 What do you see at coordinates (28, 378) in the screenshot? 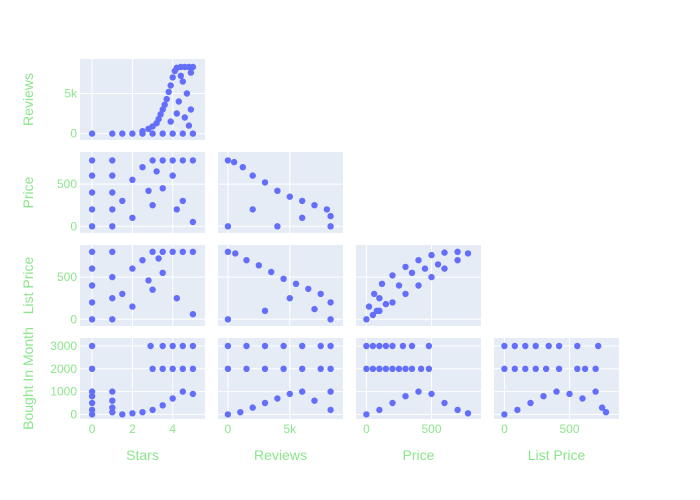
I see `y-axis-title-bought-in-month: Bought In Month` at bounding box center [28, 378].